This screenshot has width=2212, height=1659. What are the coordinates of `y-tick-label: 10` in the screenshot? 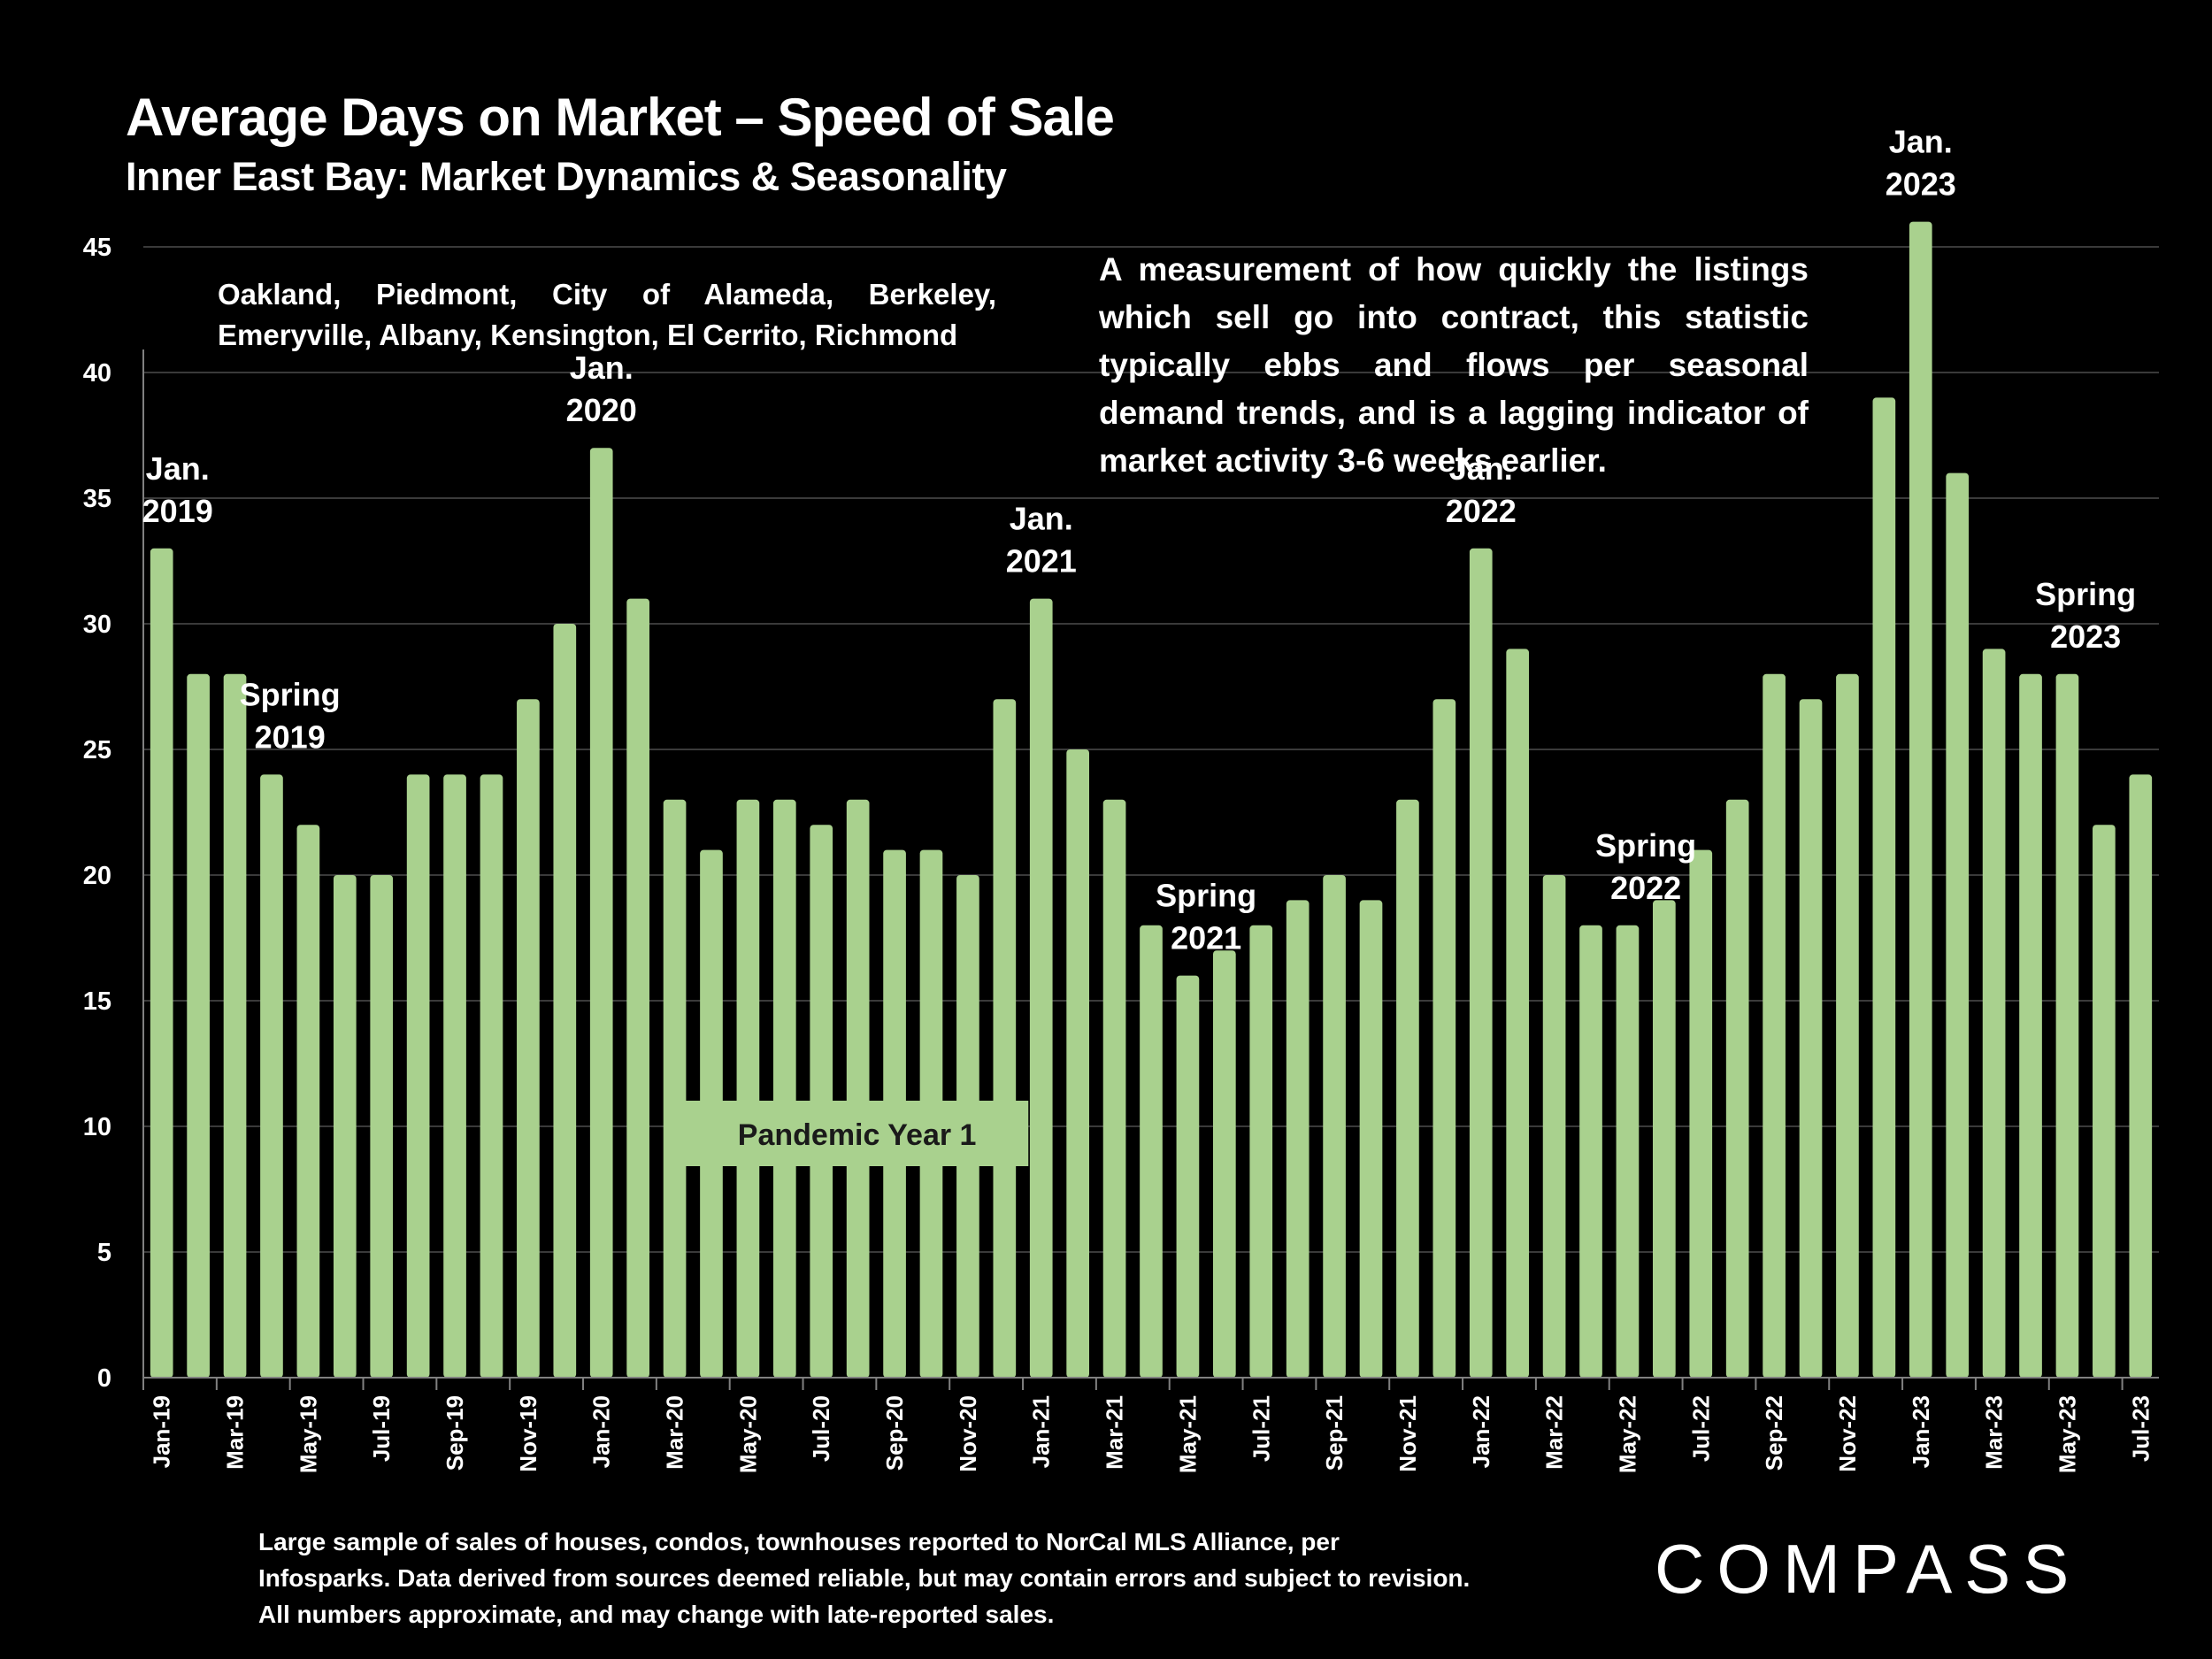 It's located at (97, 1127).